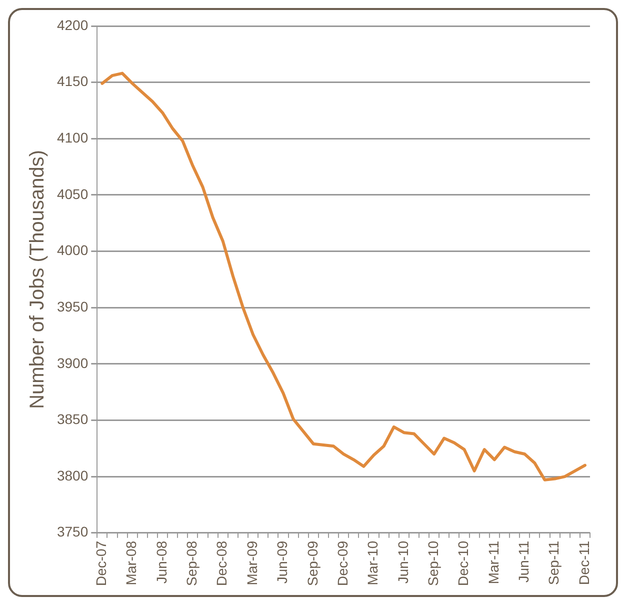 The height and width of the screenshot is (605, 626). Describe the element at coordinates (554, 562) in the screenshot. I see `x-tick-label: Sep-11` at that location.